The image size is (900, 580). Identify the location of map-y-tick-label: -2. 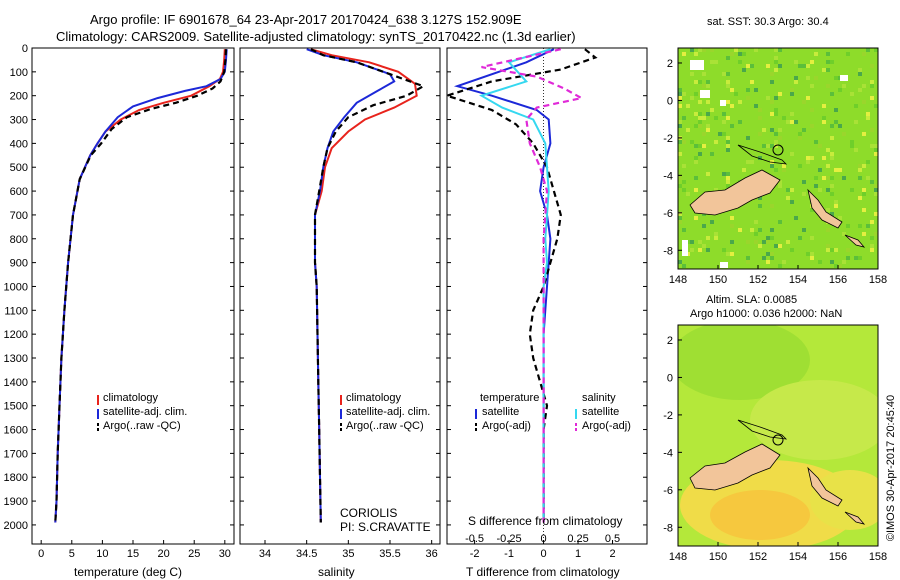
(668, 139).